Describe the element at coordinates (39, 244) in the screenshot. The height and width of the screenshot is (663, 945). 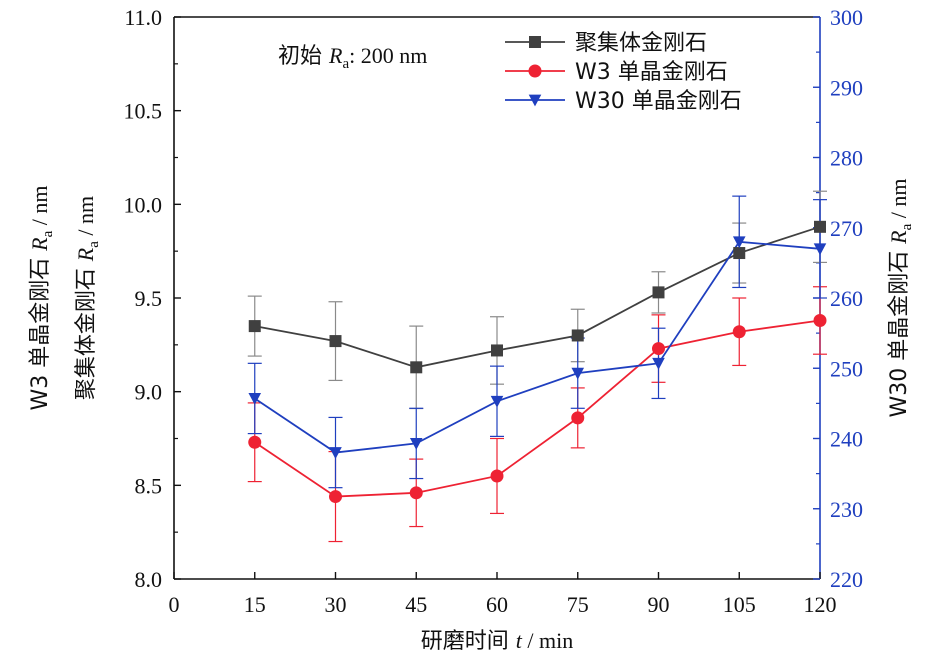
I see `y-left-axis-title-1-var: R` at that location.